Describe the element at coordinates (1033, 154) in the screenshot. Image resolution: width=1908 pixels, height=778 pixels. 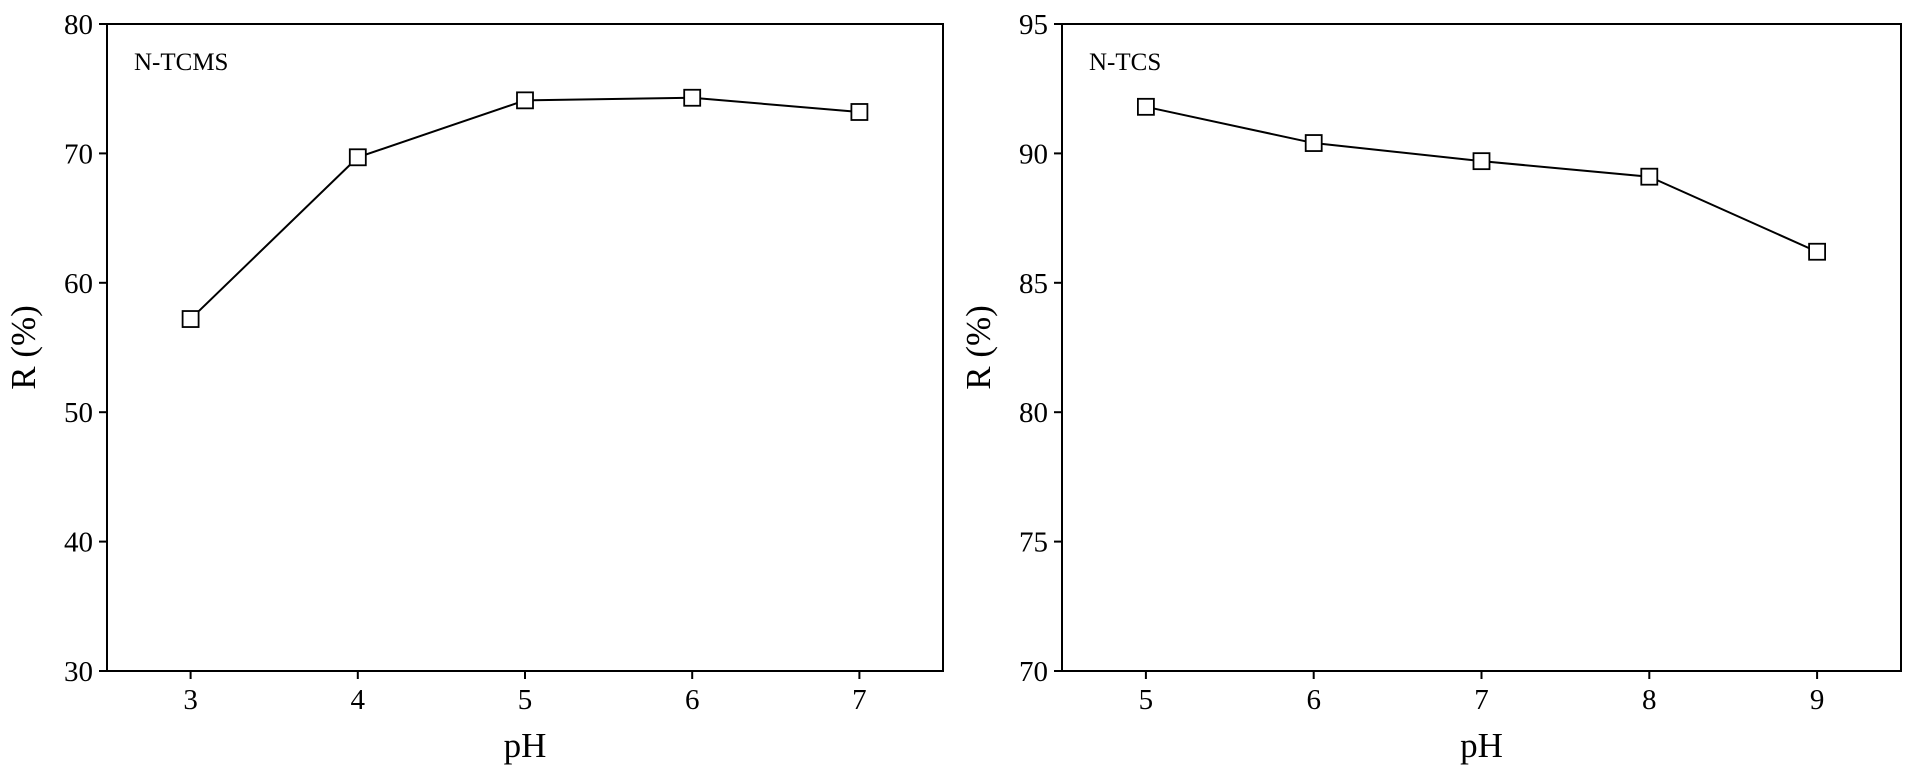
I see `y-tick-label: 90` at that location.